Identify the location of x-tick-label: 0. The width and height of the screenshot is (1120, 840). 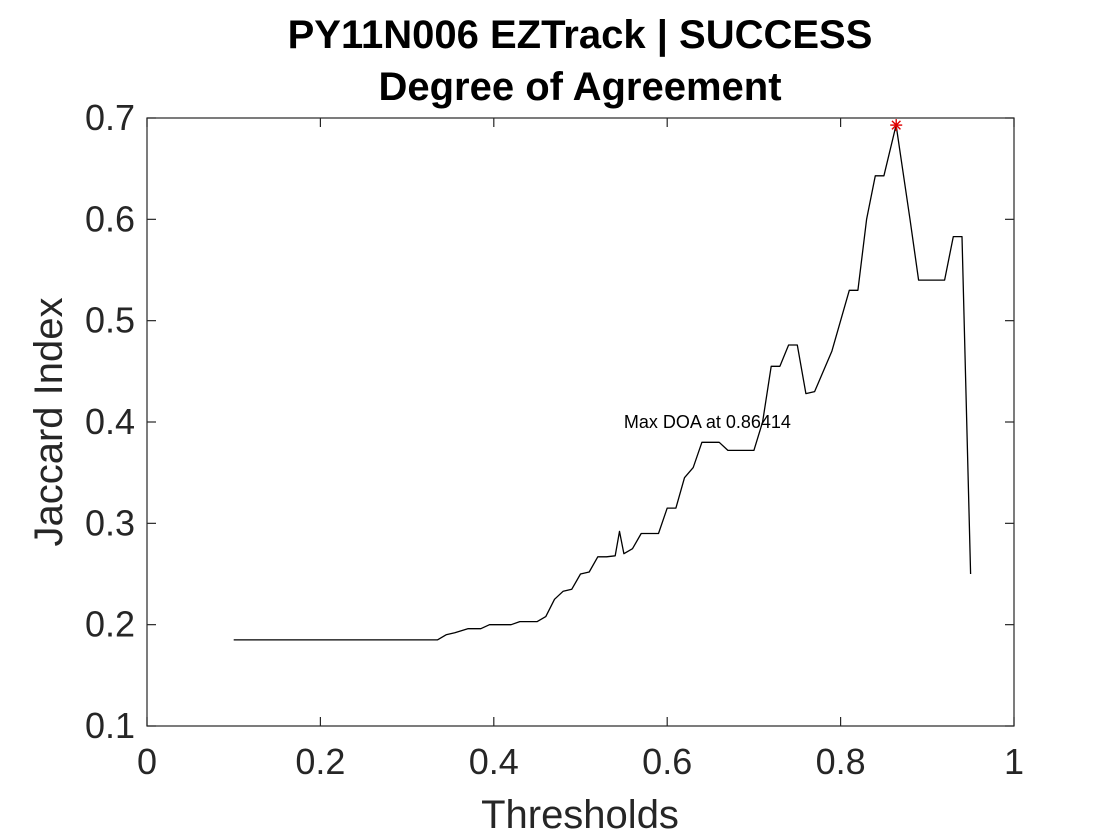
(147, 761).